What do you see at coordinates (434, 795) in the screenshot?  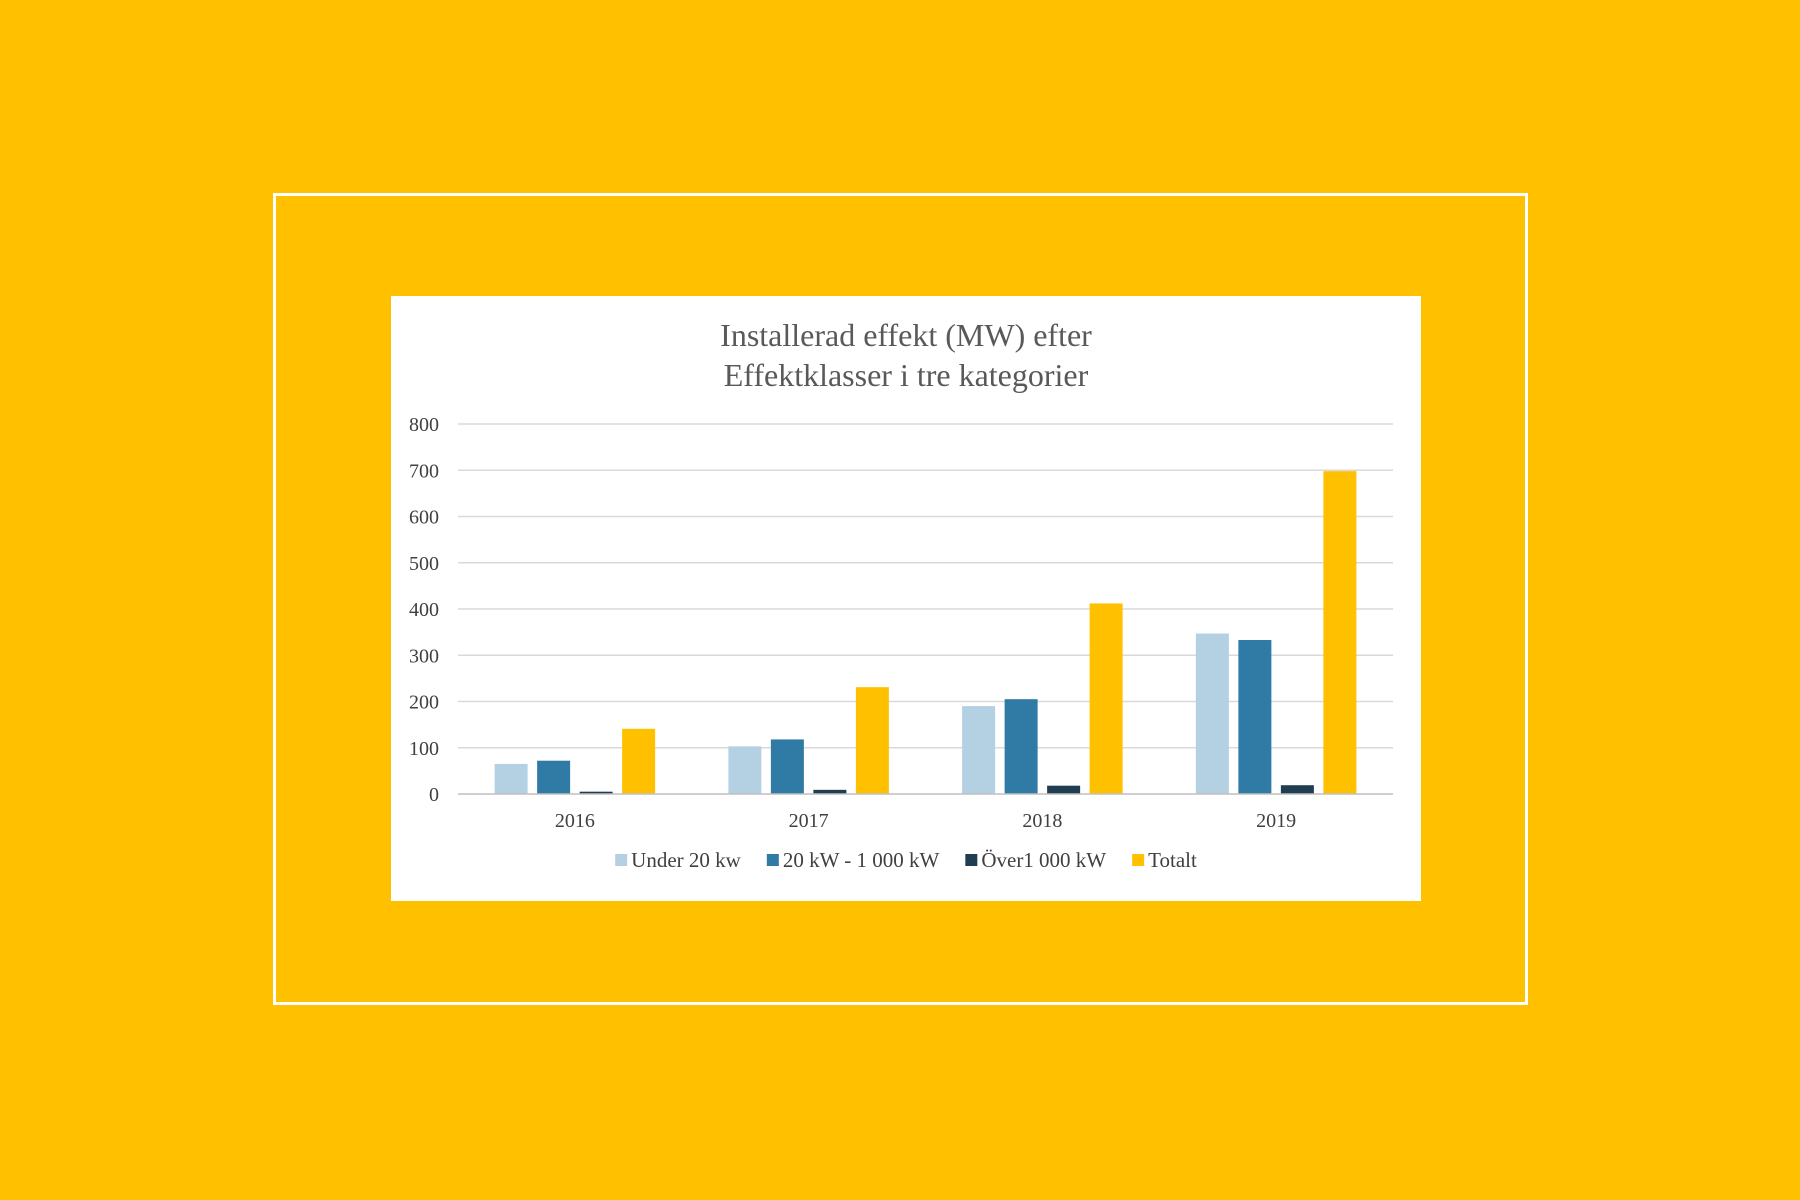 I see `y-tick-label: 0` at bounding box center [434, 795].